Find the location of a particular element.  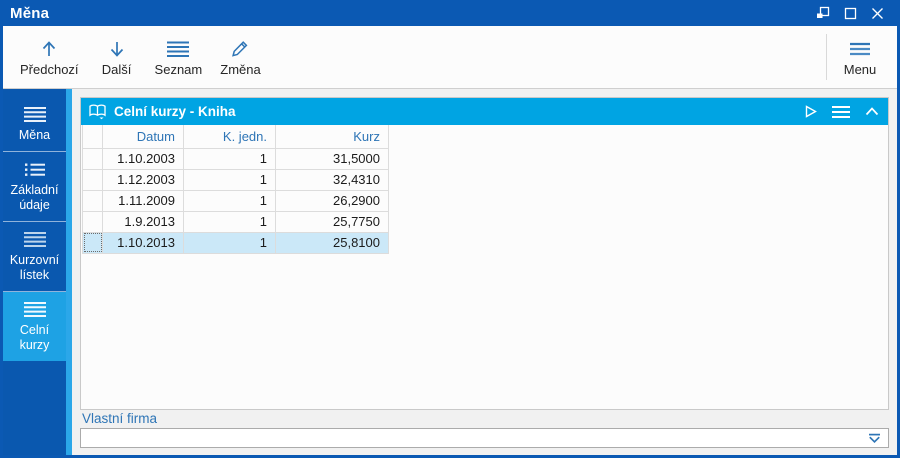

next-button: Další is located at coordinates (117, 57).